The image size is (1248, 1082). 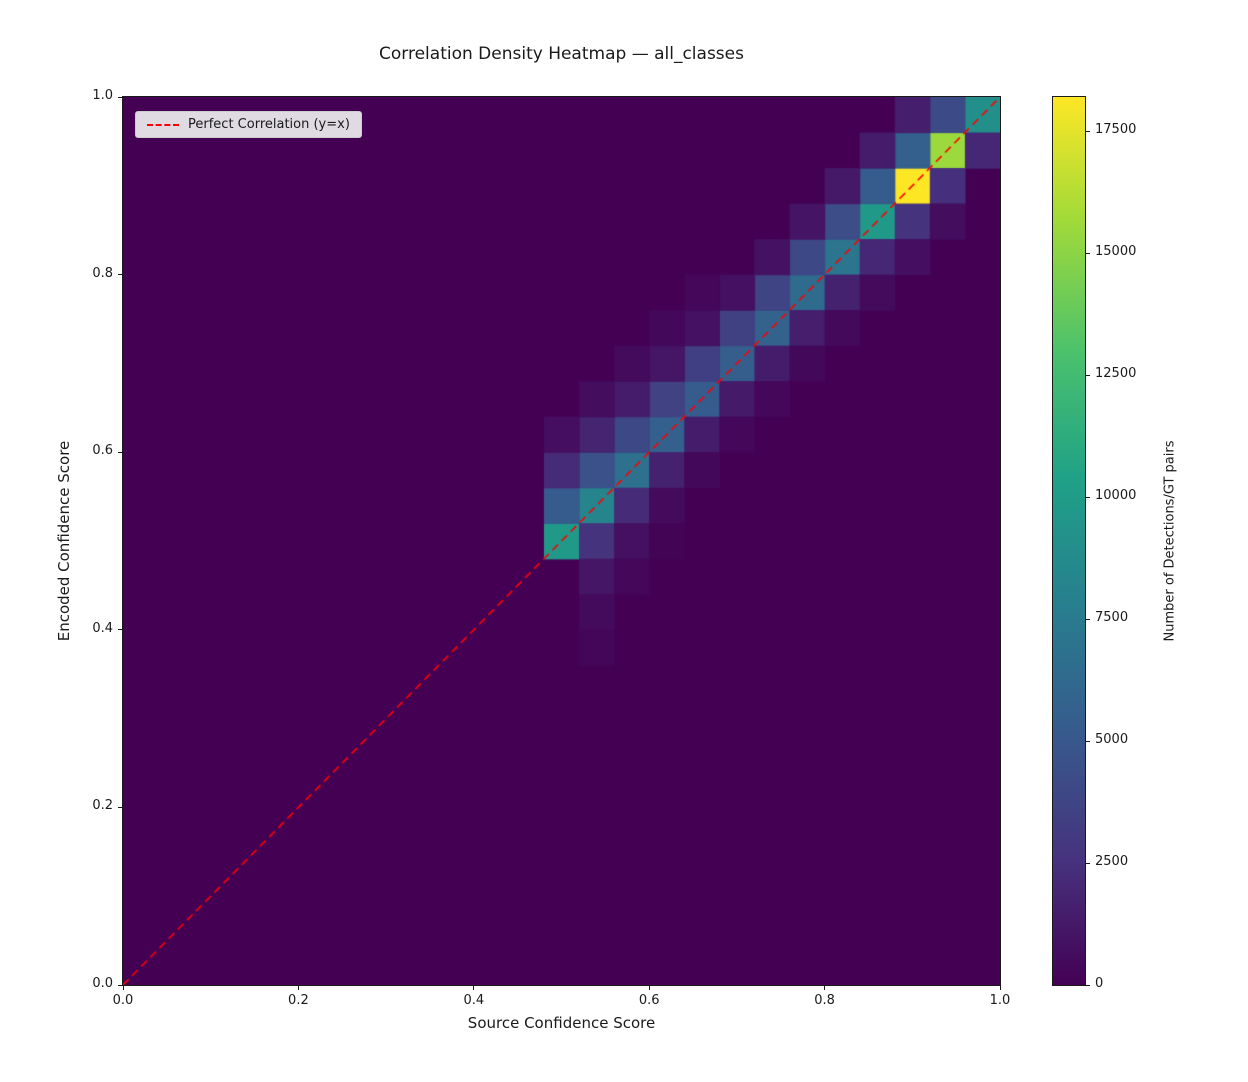 What do you see at coordinates (1112, 740) in the screenshot?
I see `colorbar-tick-label: 5000` at bounding box center [1112, 740].